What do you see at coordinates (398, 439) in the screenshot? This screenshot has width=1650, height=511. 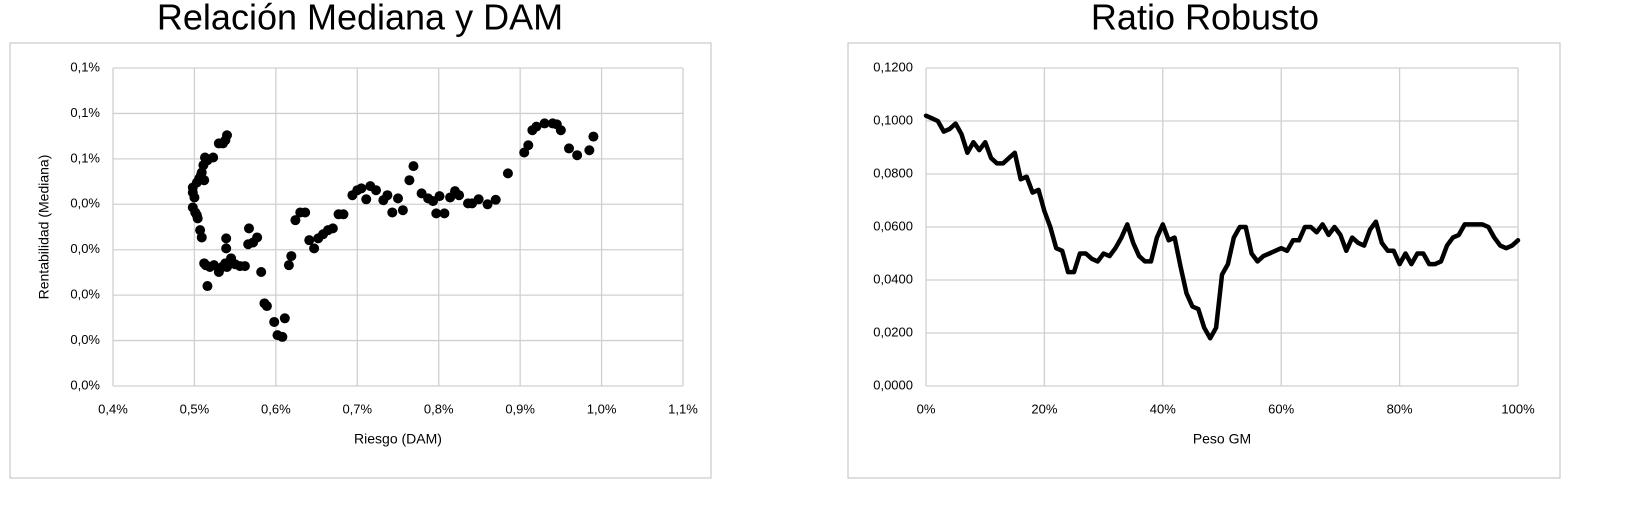 I see `x-axis-title: Riesgo (DAM)` at bounding box center [398, 439].